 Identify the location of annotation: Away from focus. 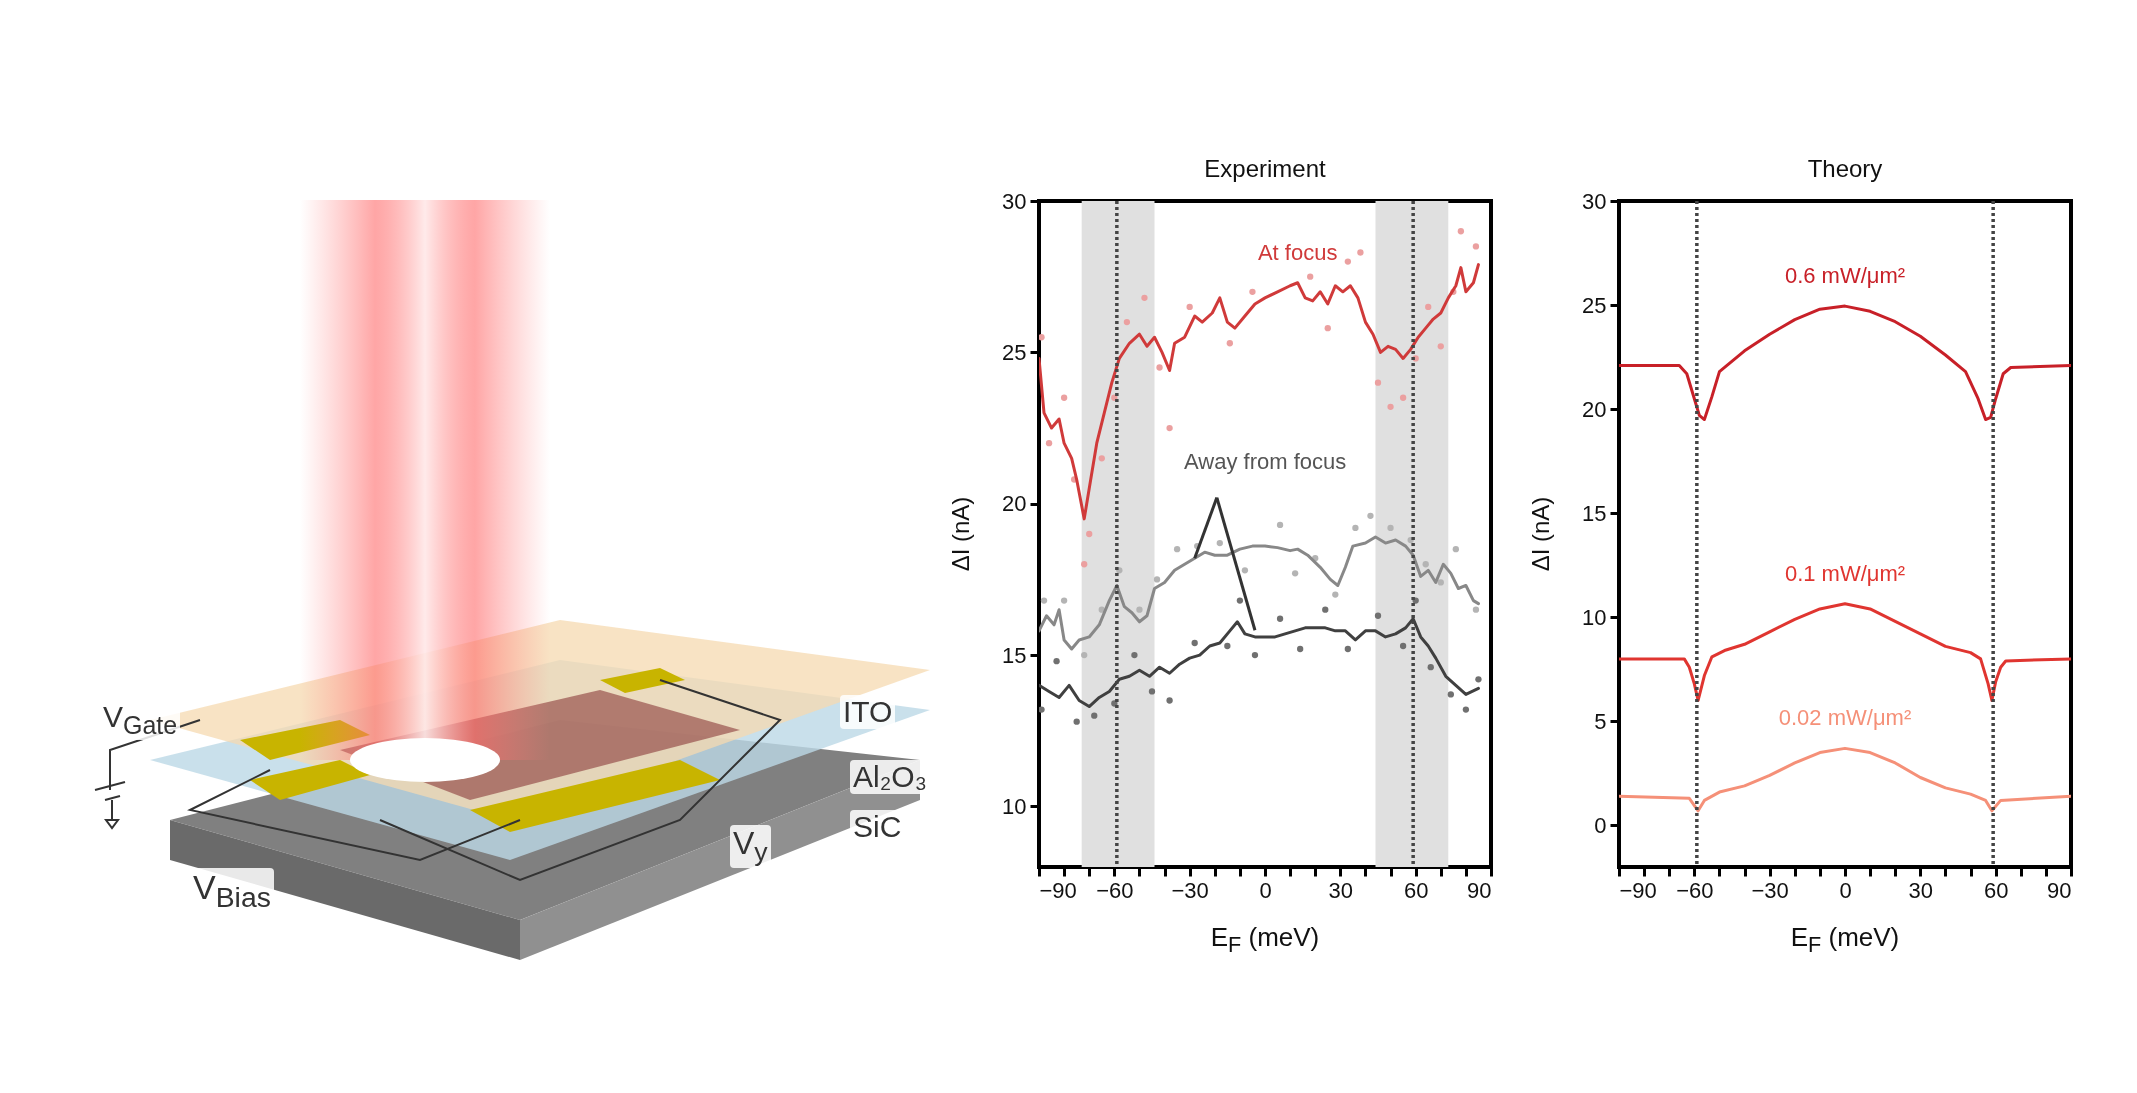
(1265, 461).